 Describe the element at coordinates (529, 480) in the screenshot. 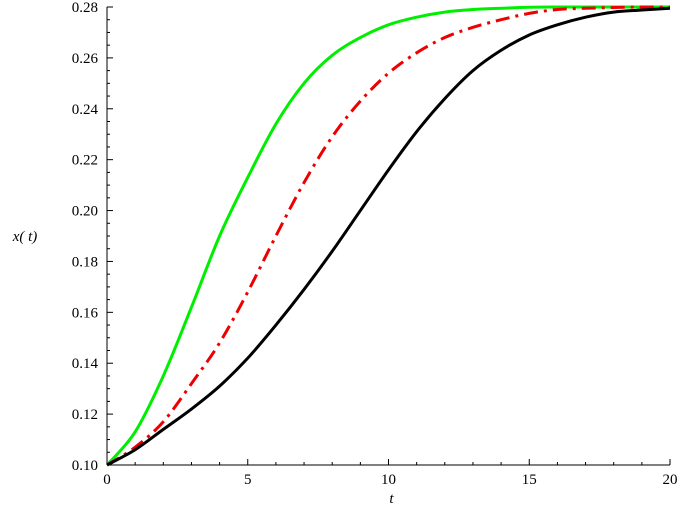

I see `x-tick-label: 15` at that location.